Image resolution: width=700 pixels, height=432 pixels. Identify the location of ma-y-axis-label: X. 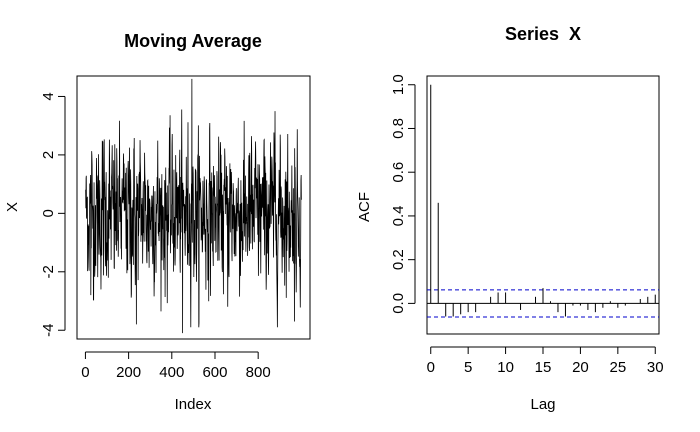
(12, 207).